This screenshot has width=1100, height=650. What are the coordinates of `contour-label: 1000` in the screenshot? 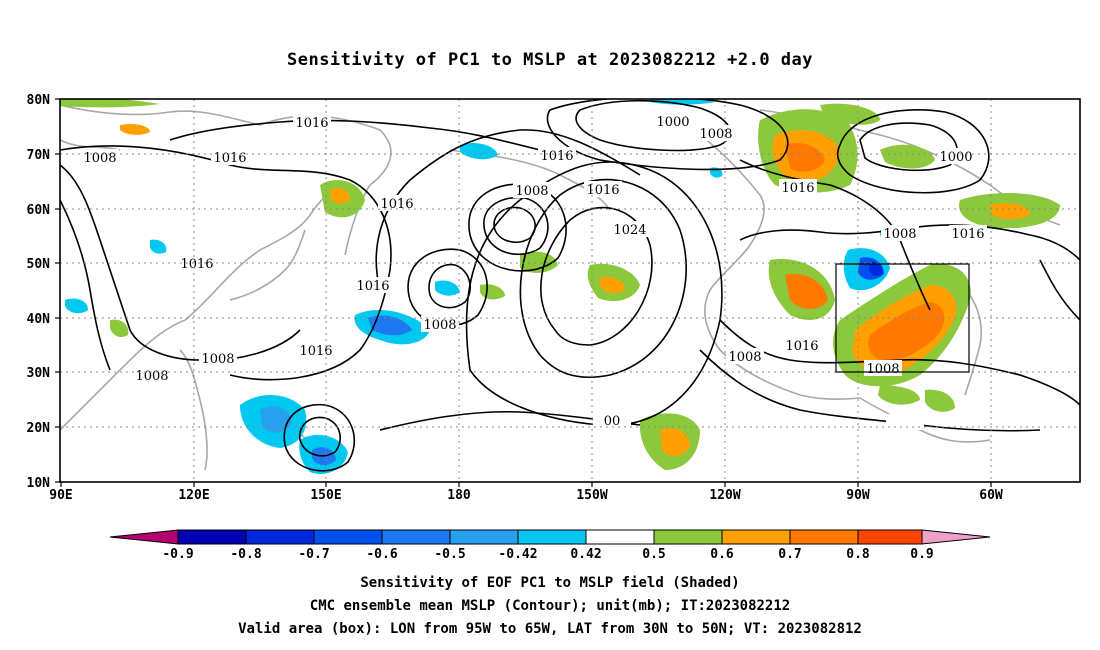 It's located at (672, 122).